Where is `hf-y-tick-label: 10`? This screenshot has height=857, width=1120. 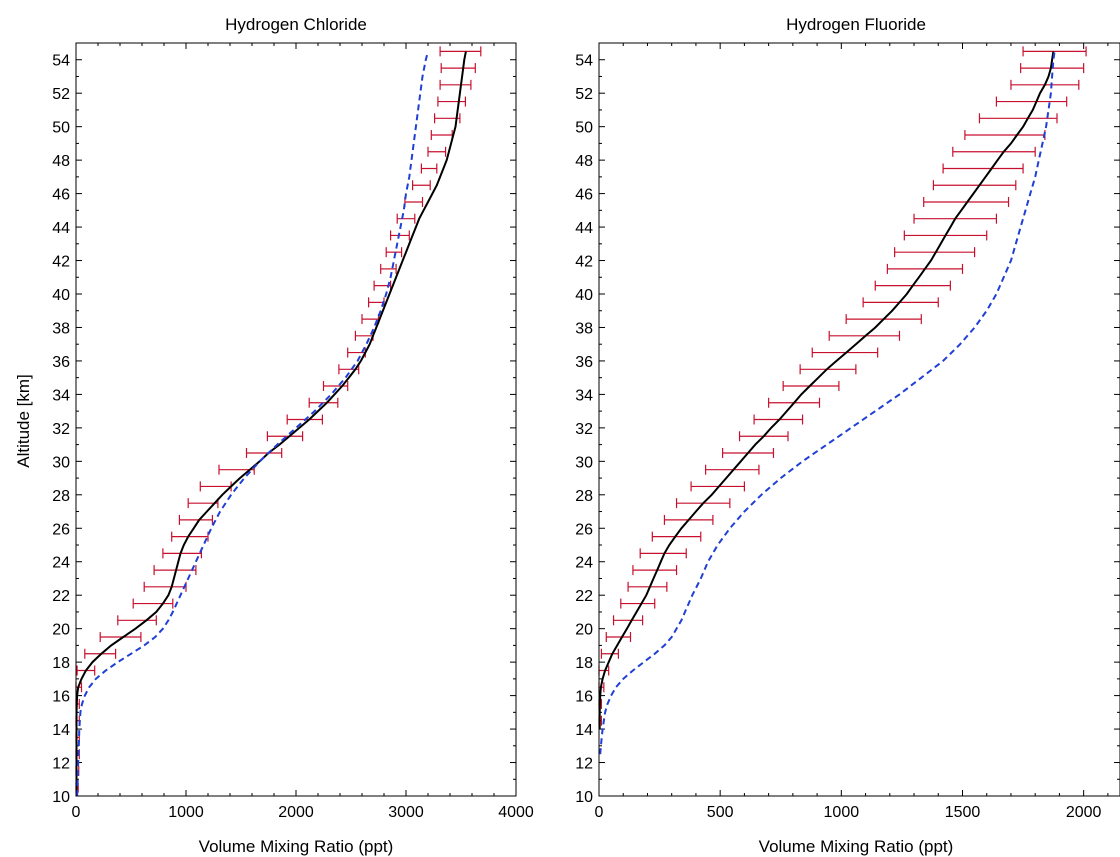 hf-y-tick-label: 10 is located at coordinates (584, 797).